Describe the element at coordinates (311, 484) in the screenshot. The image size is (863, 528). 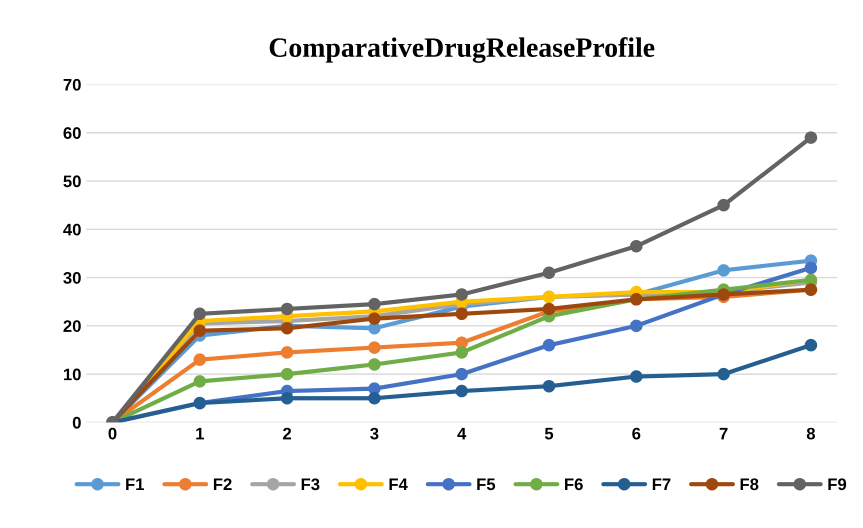
I see `legend-label: F3` at that location.